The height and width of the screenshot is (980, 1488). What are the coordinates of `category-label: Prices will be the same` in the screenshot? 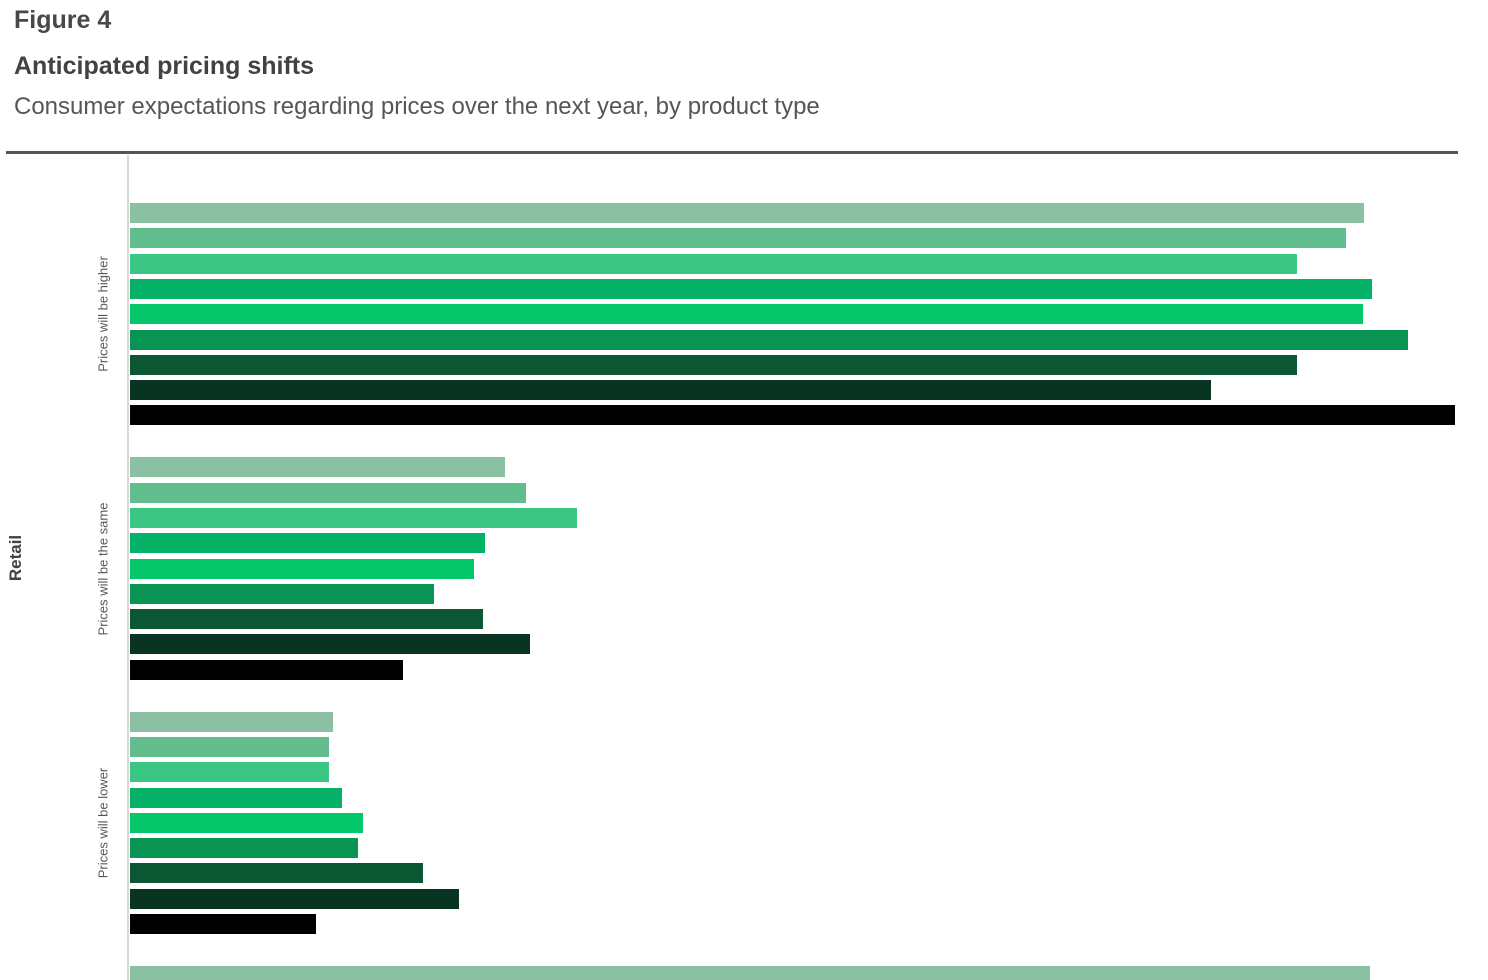 It's located at (103, 568).